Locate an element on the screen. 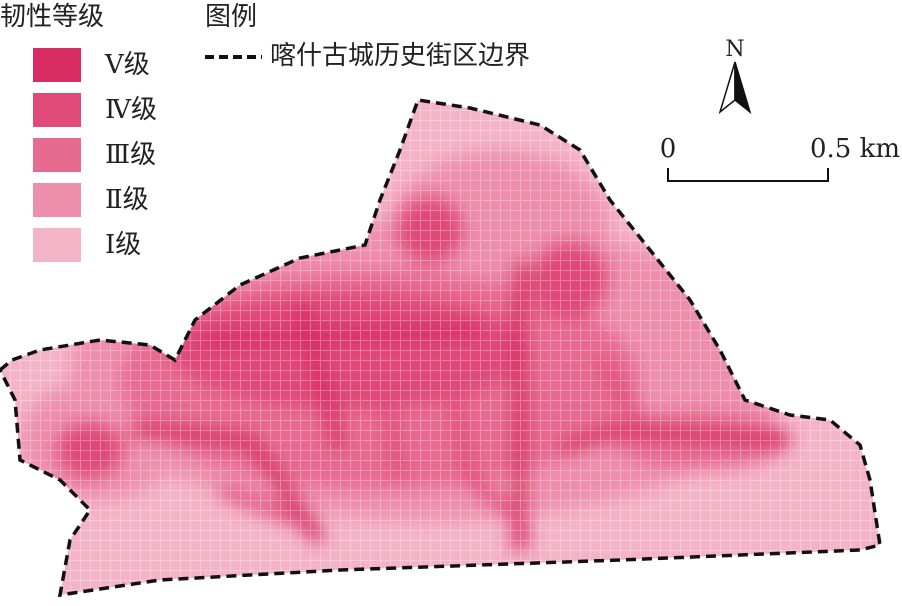  legend-title: 韧性等级 is located at coordinates (52, 17).